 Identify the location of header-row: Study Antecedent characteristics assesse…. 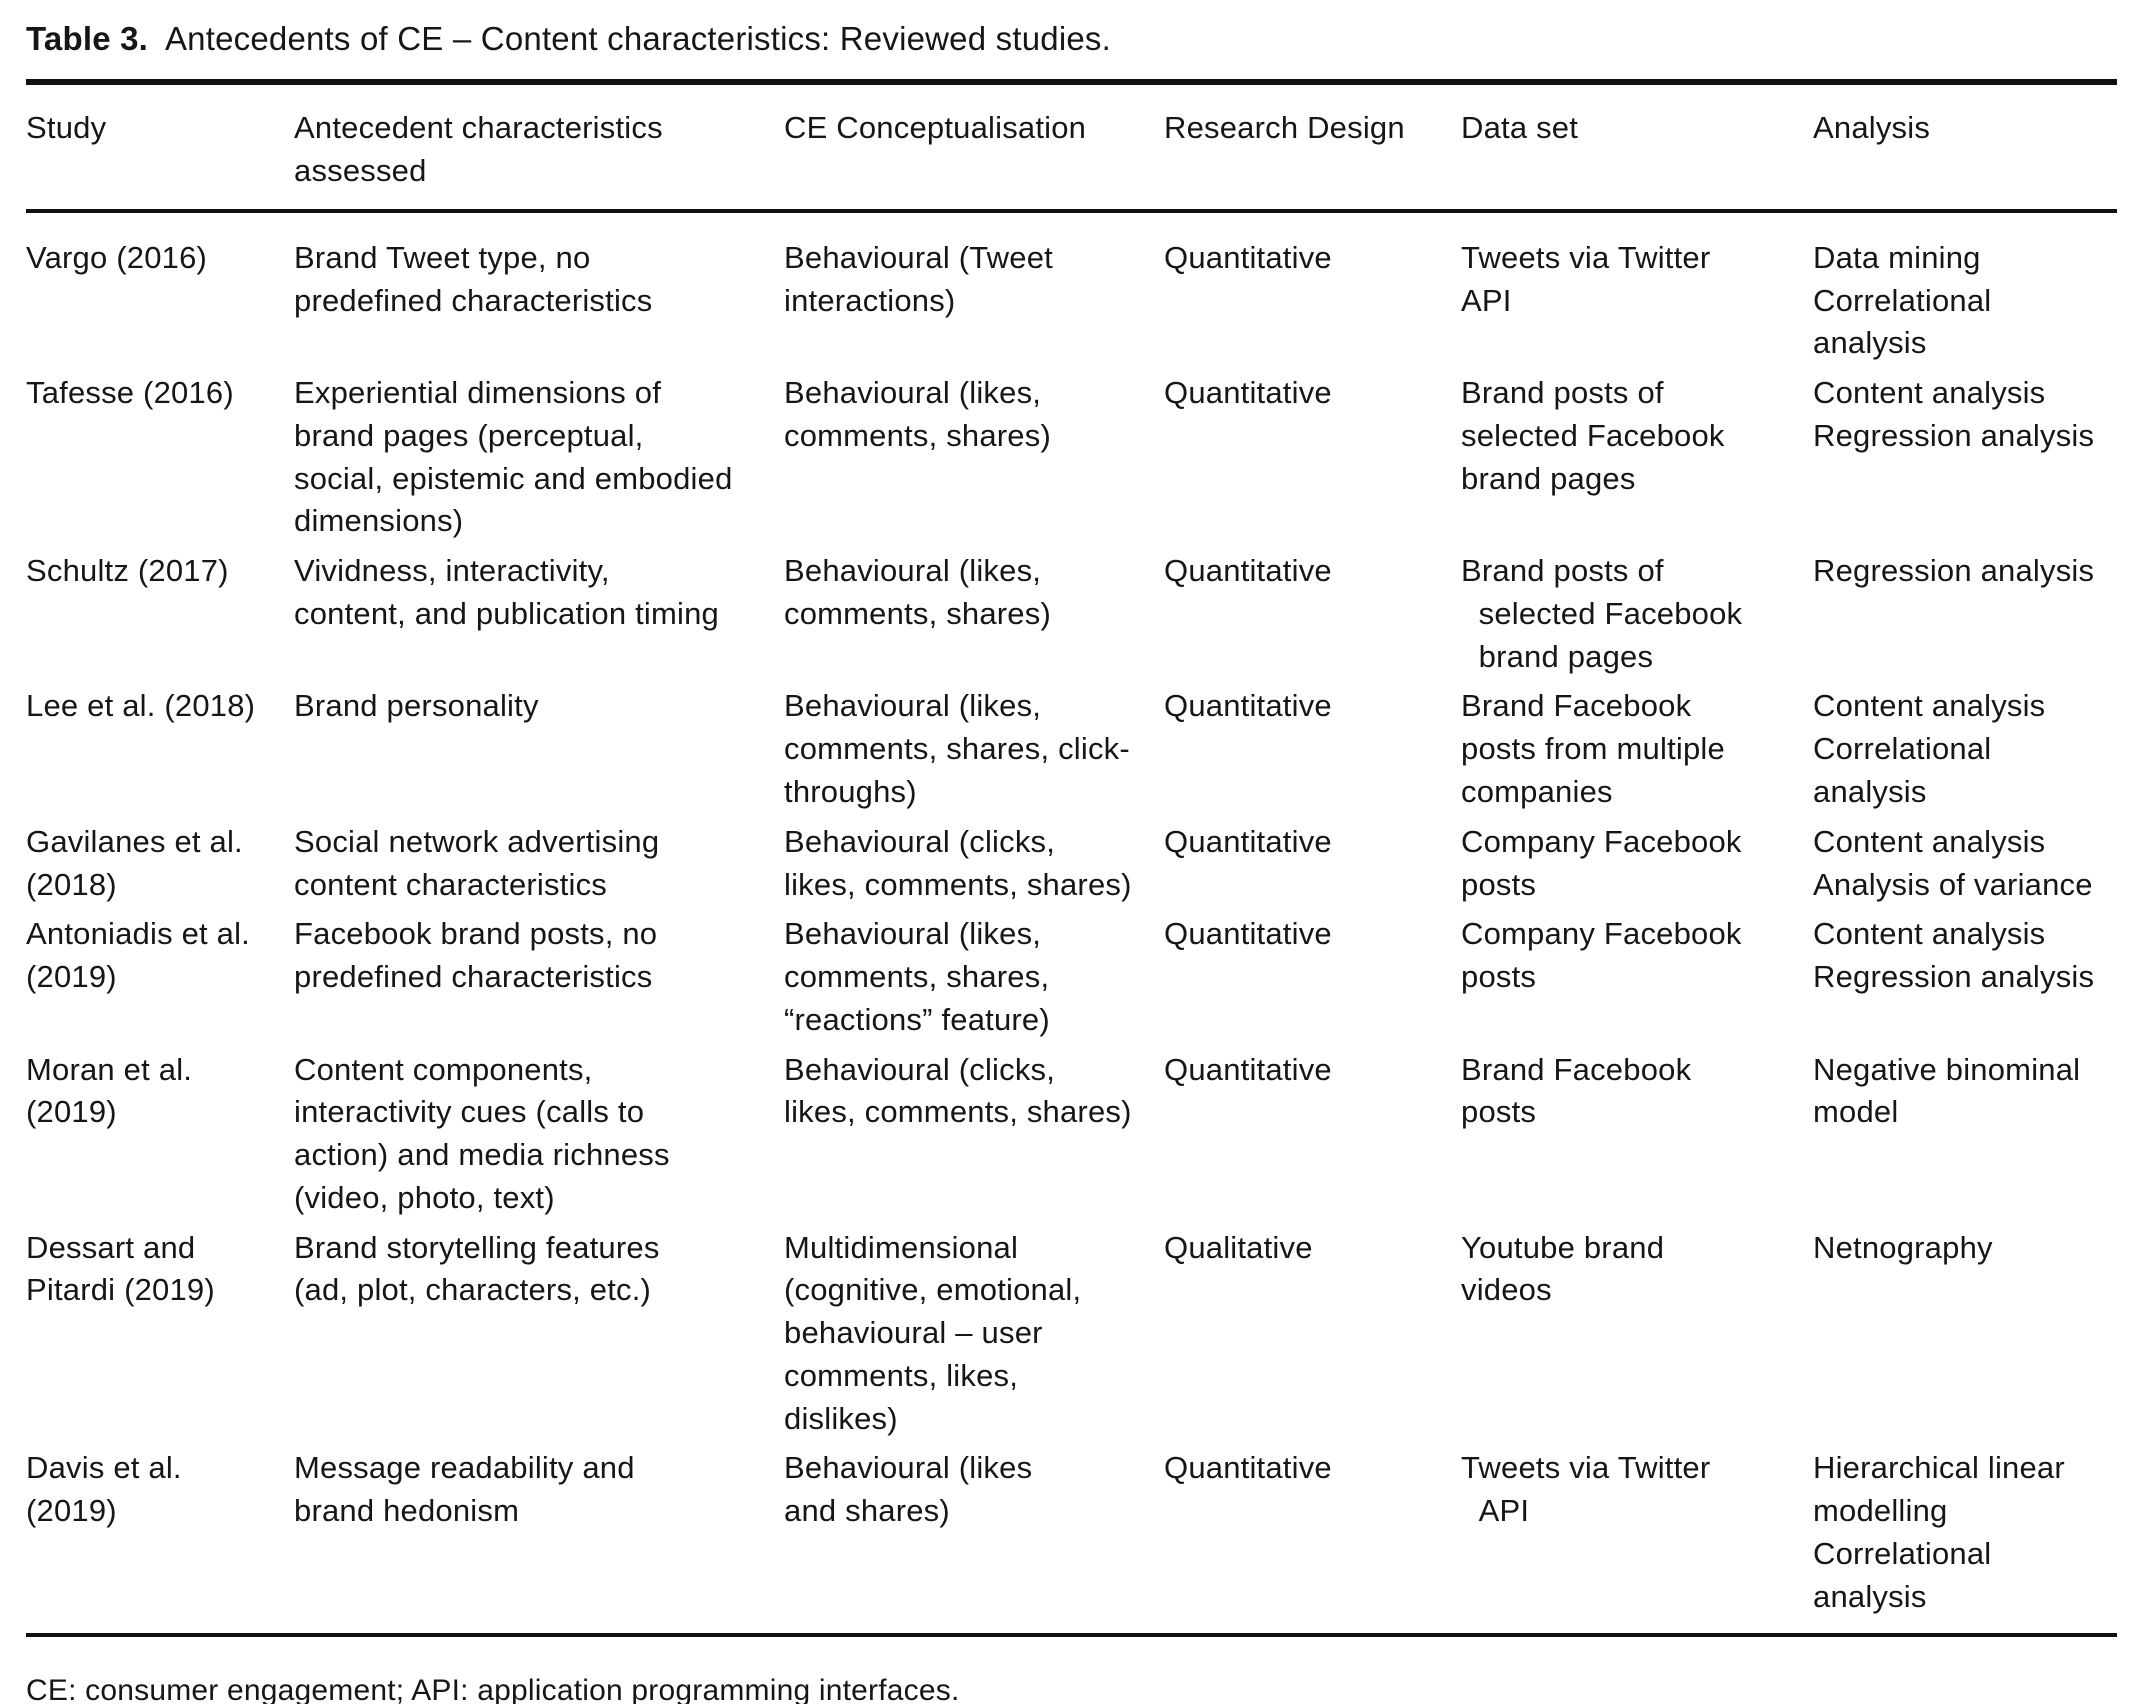
(1071, 146).